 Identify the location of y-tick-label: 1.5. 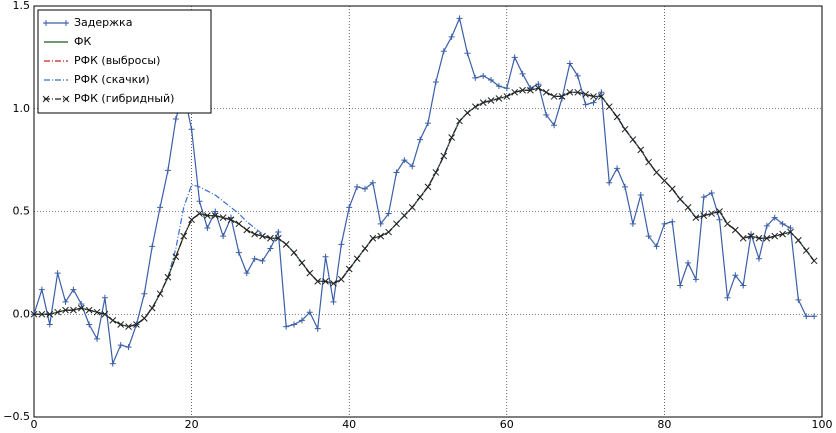
(22, 6).